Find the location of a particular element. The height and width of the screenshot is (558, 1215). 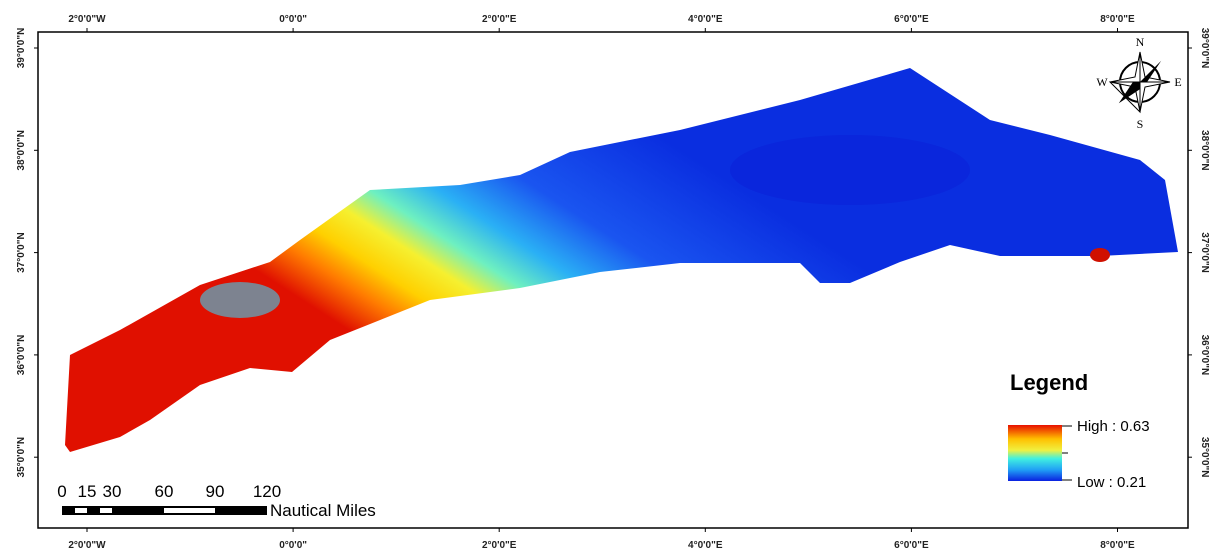

lon-label-top: 0°0'0" is located at coordinates (293, 19).